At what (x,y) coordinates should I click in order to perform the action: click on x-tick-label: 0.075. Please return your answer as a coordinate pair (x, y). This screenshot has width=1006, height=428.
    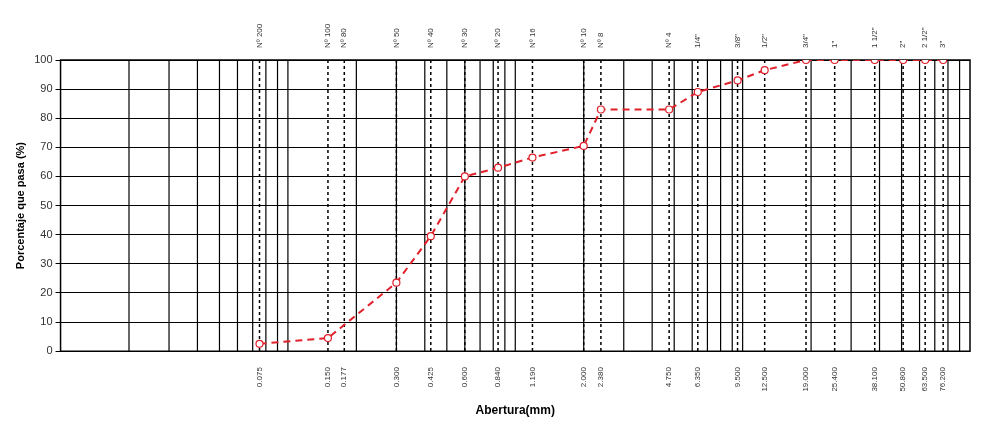
    Looking at the image, I should click on (259, 377).